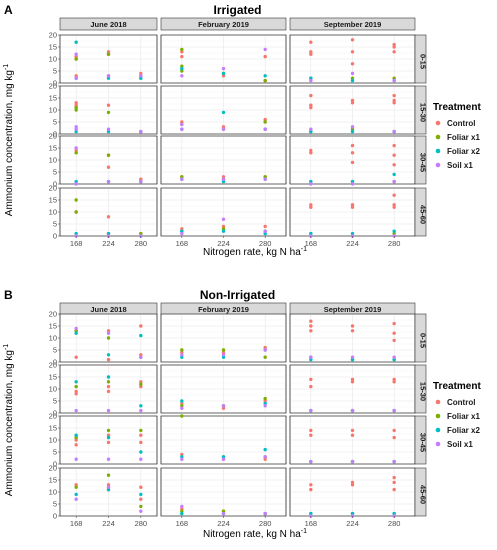 The width and height of the screenshot is (497, 550). Describe the element at coordinates (8, 10) in the screenshot. I see `panel-letter: A` at that location.